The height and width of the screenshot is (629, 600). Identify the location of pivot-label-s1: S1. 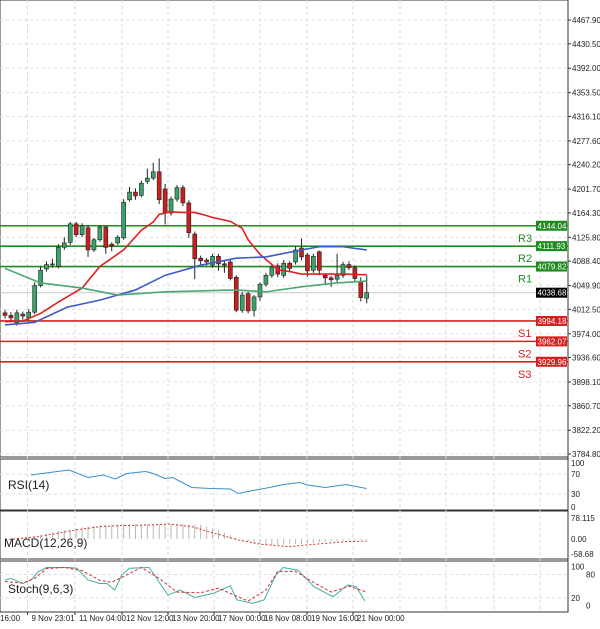
(524, 334).